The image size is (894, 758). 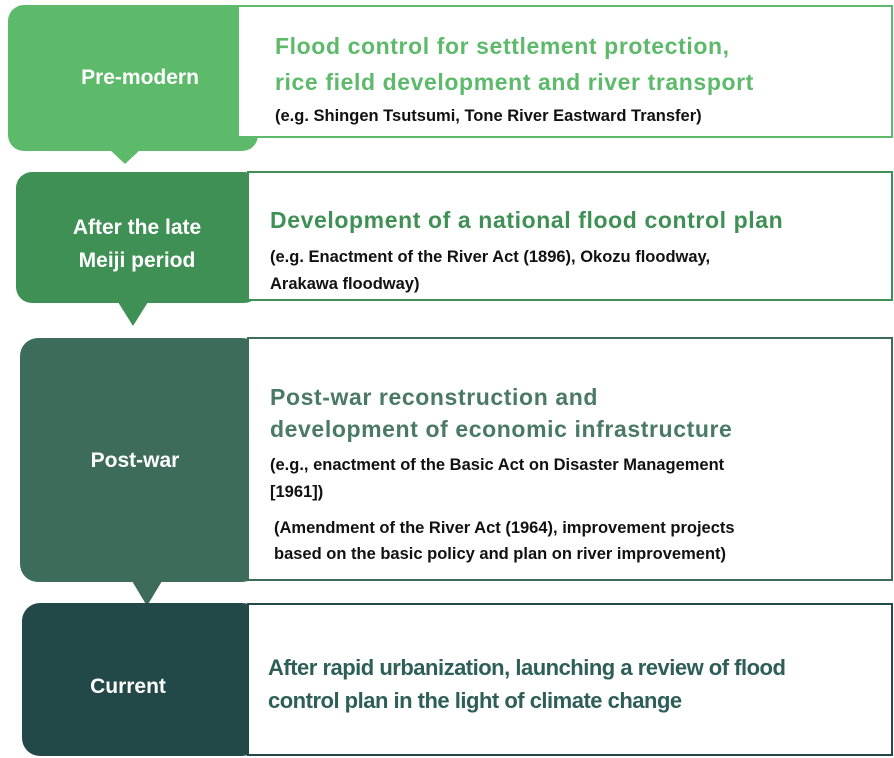 I want to click on stage-heading: development of economic infrastructure, so click(x=501, y=429).